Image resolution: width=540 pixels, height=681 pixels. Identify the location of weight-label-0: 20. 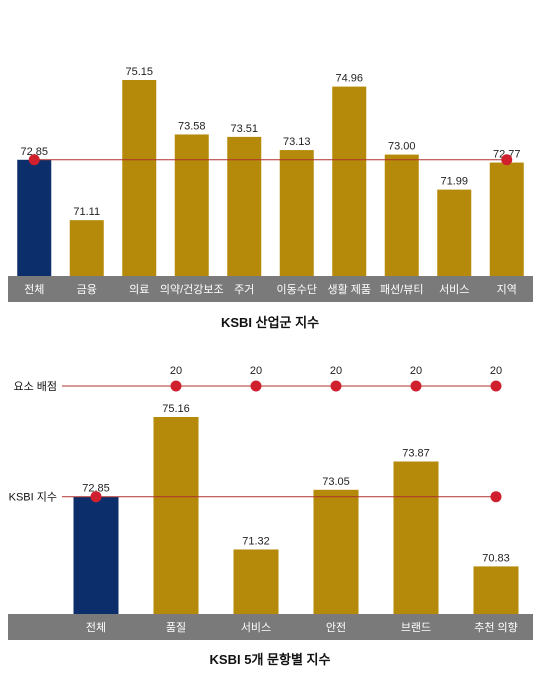
(176, 371).